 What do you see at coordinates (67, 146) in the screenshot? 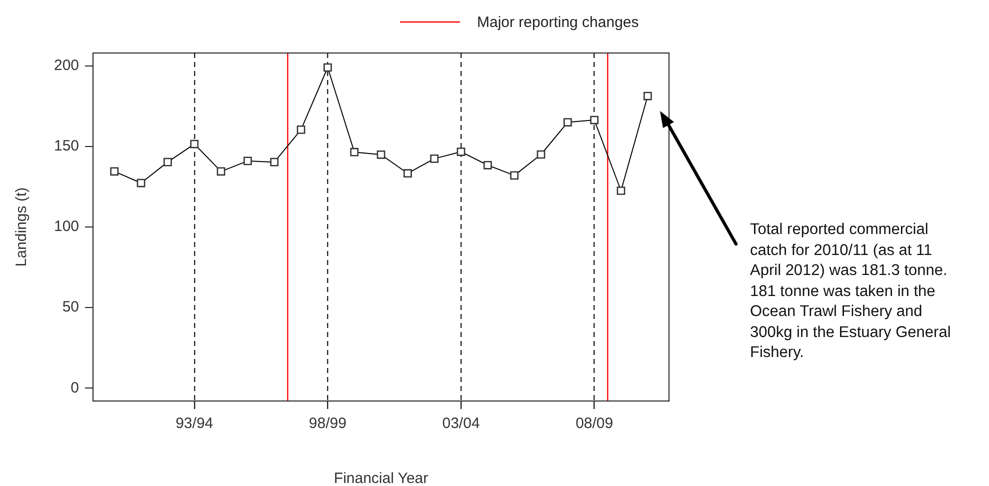
I see `y-tick-label: 150` at bounding box center [67, 146].